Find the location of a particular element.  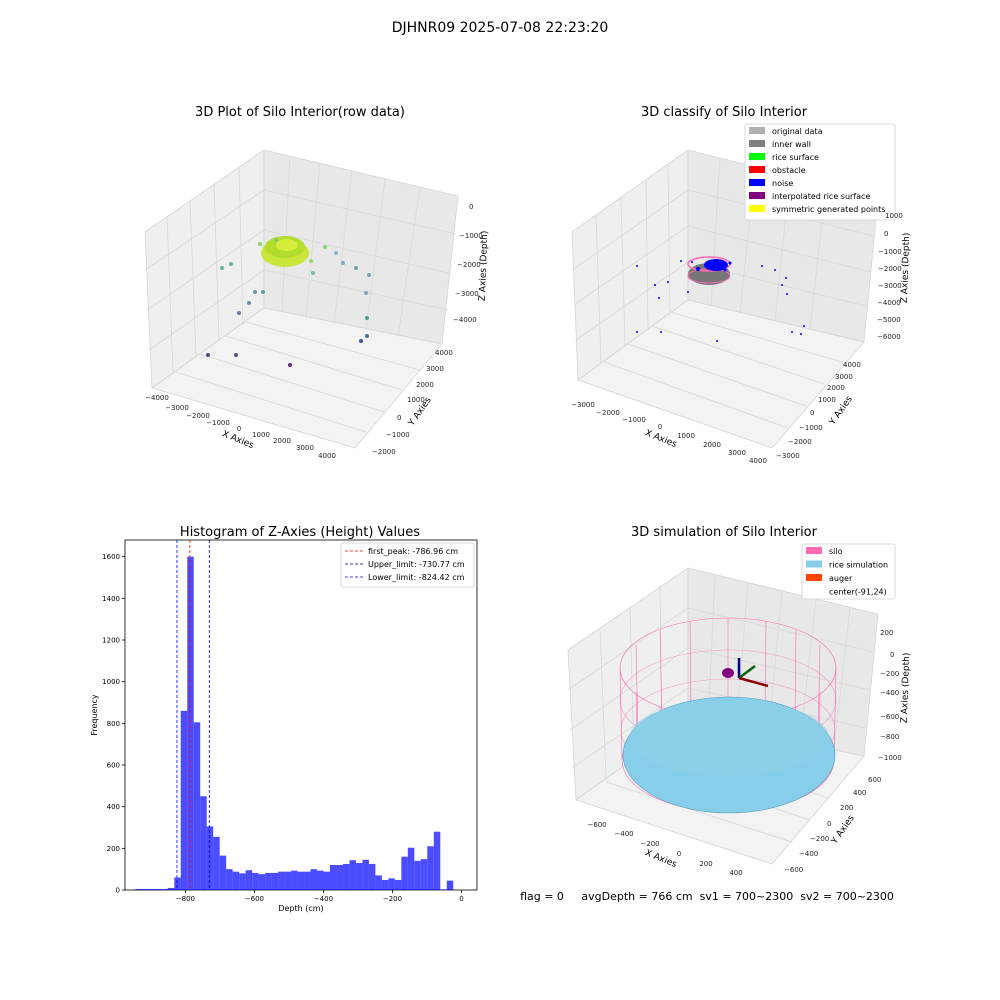

hist-xtick-label: −200 is located at coordinates (392, 899).